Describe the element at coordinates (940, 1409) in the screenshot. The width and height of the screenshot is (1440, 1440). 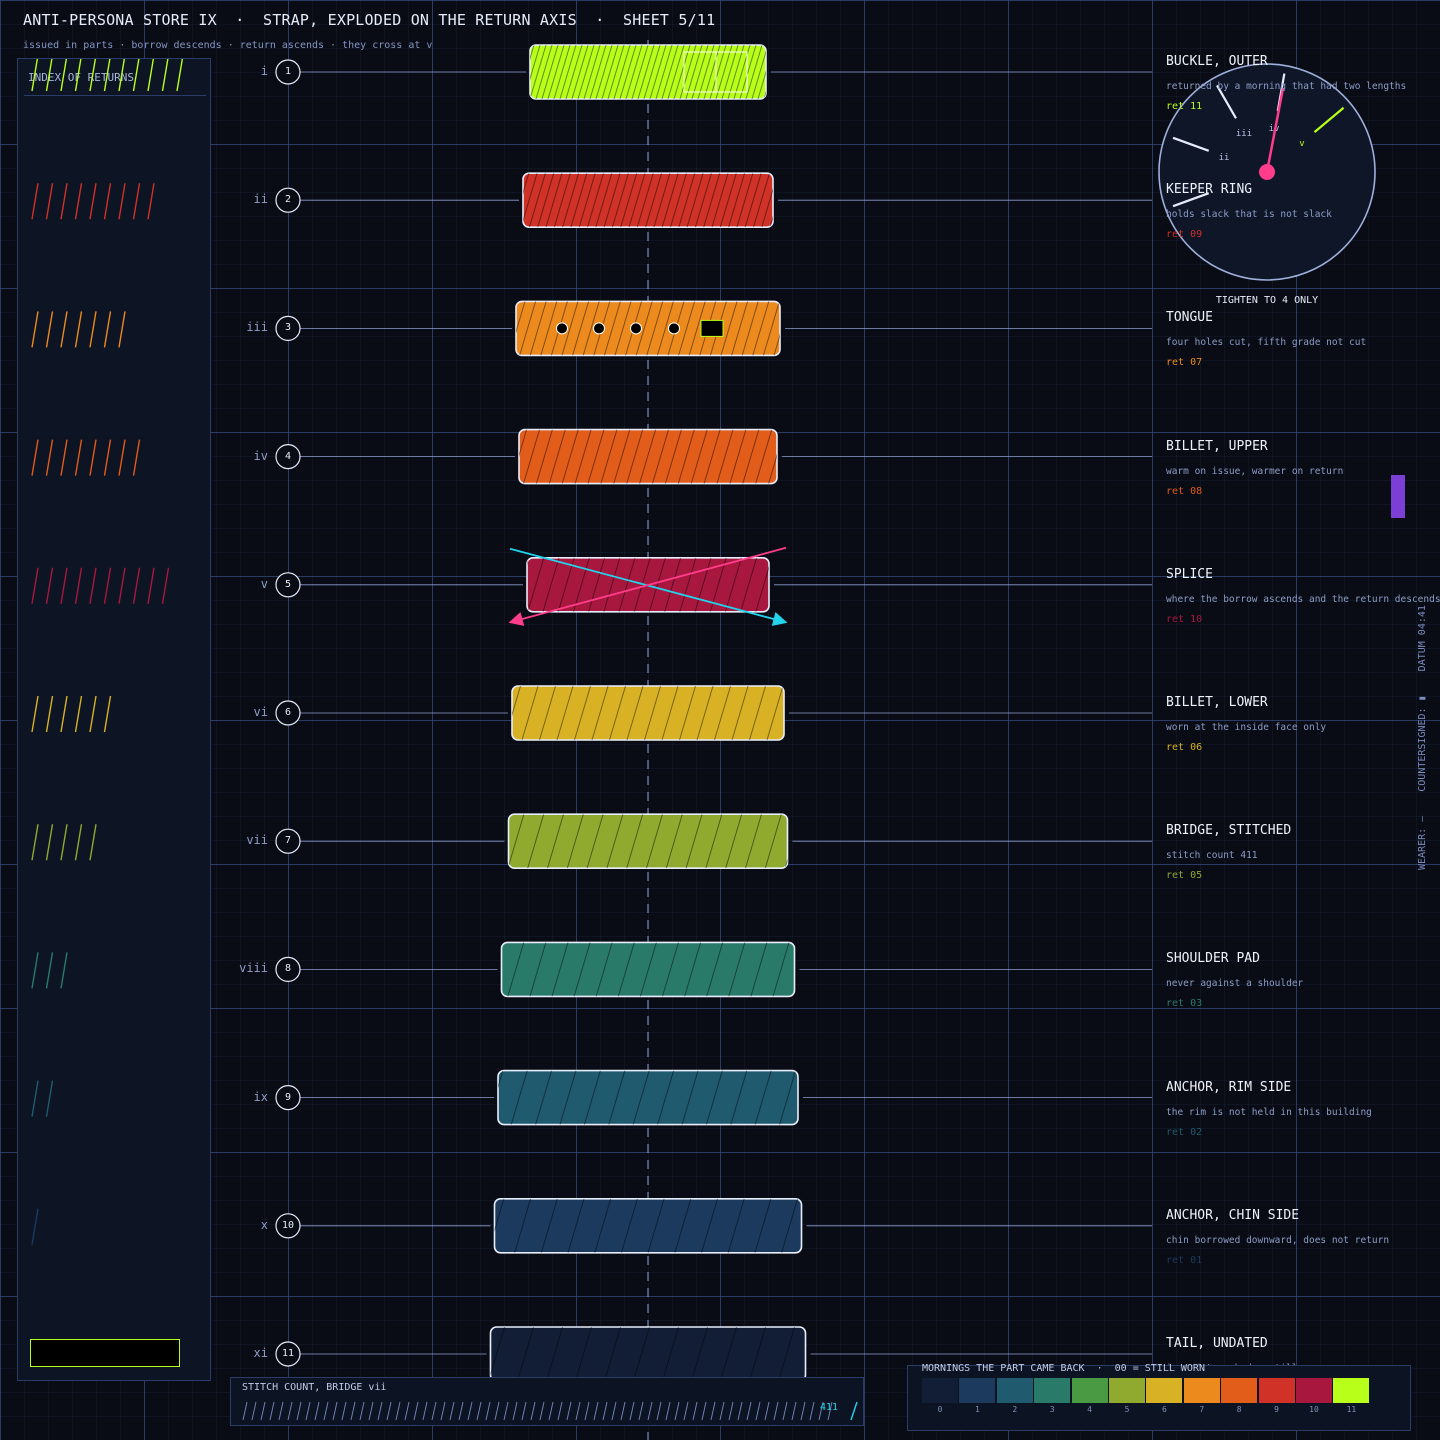
I see `legend-cell-number: 0` at that location.